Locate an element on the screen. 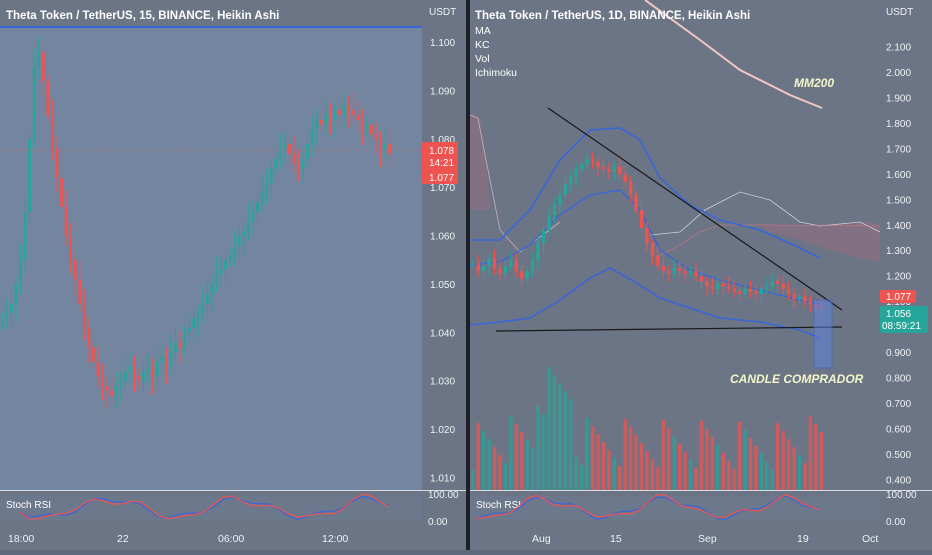  right-indicator-legend: MA KC Vol Ichimoku is located at coordinates (496, 52).